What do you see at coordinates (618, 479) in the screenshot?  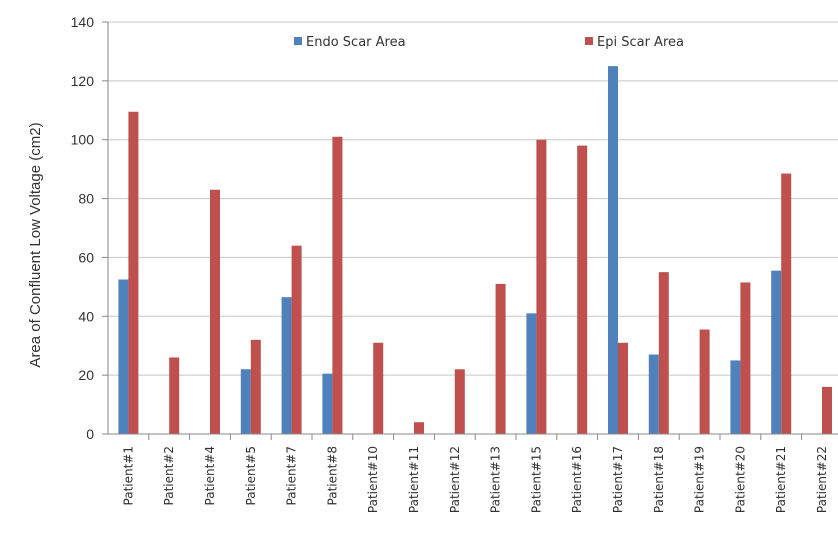 I see `x-tick-label: Patient#17` at bounding box center [618, 479].